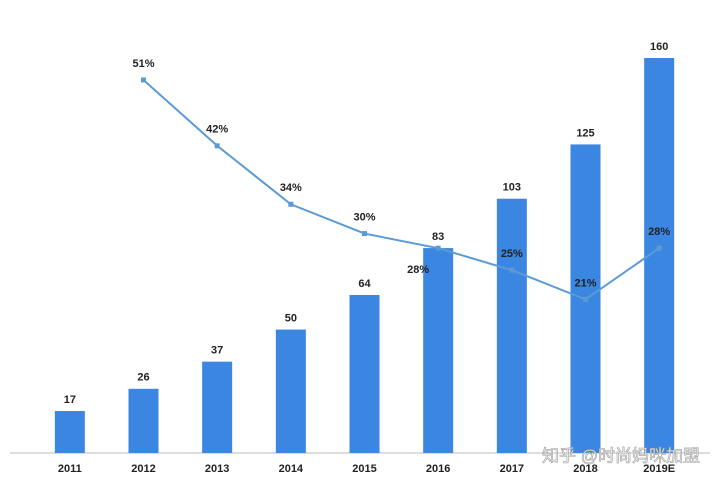 The width and height of the screenshot is (720, 486). Describe the element at coordinates (585, 469) in the screenshot. I see `x-tick-label: 2018` at that location.